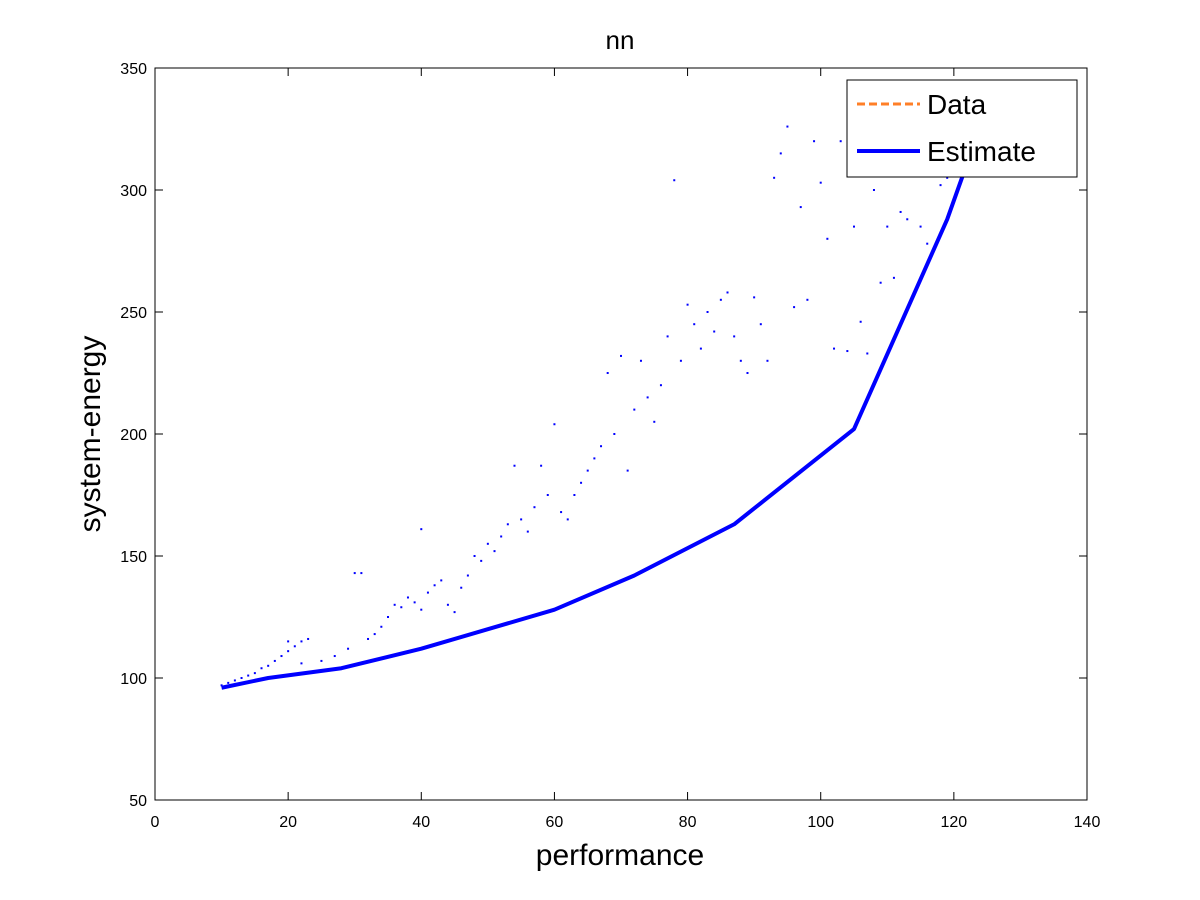 The width and height of the screenshot is (1200, 900). What do you see at coordinates (957, 104) in the screenshot?
I see `legend-label-data: Data` at bounding box center [957, 104].